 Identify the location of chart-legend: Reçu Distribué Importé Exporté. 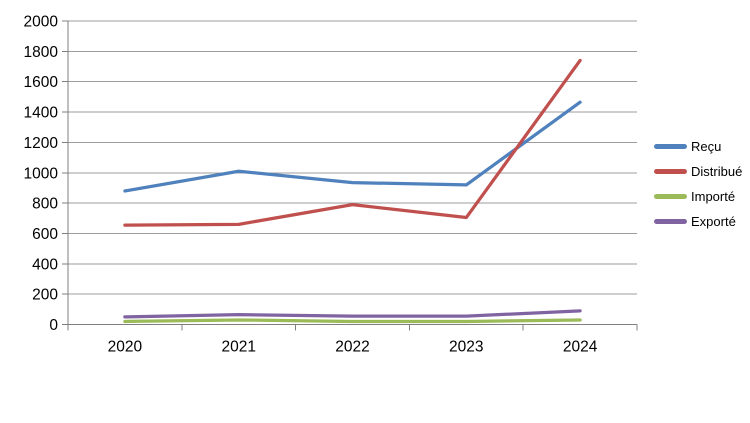
(698, 184).